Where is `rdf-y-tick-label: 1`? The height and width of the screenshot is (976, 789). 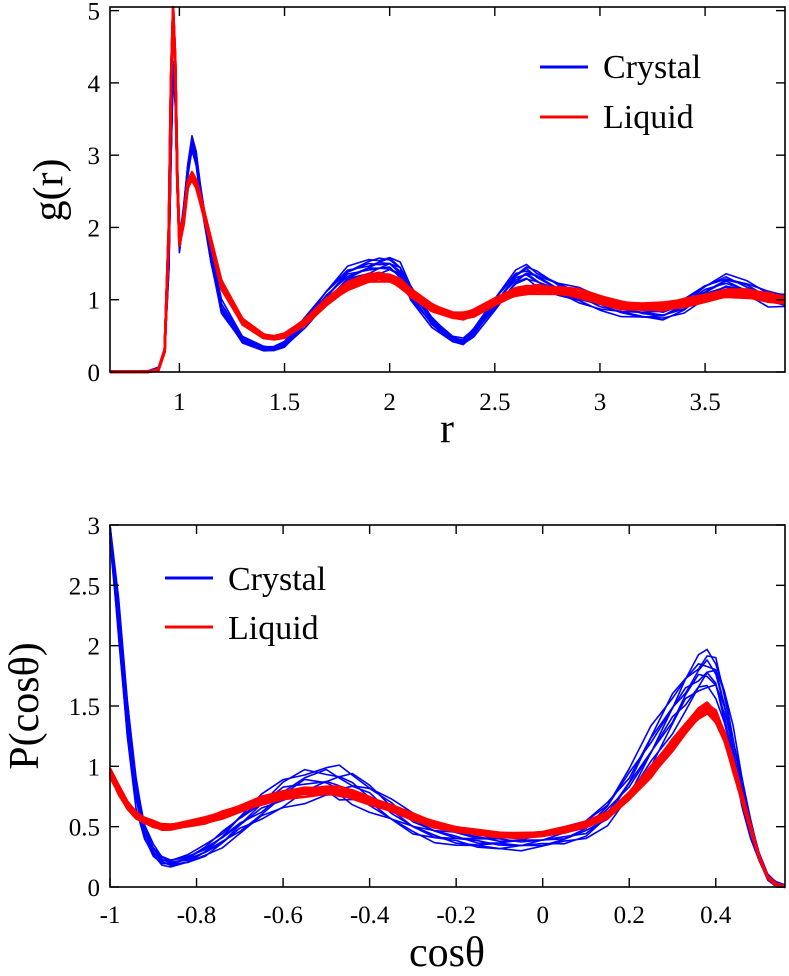
rdf-y-tick-label: 1 is located at coordinates (94, 301).